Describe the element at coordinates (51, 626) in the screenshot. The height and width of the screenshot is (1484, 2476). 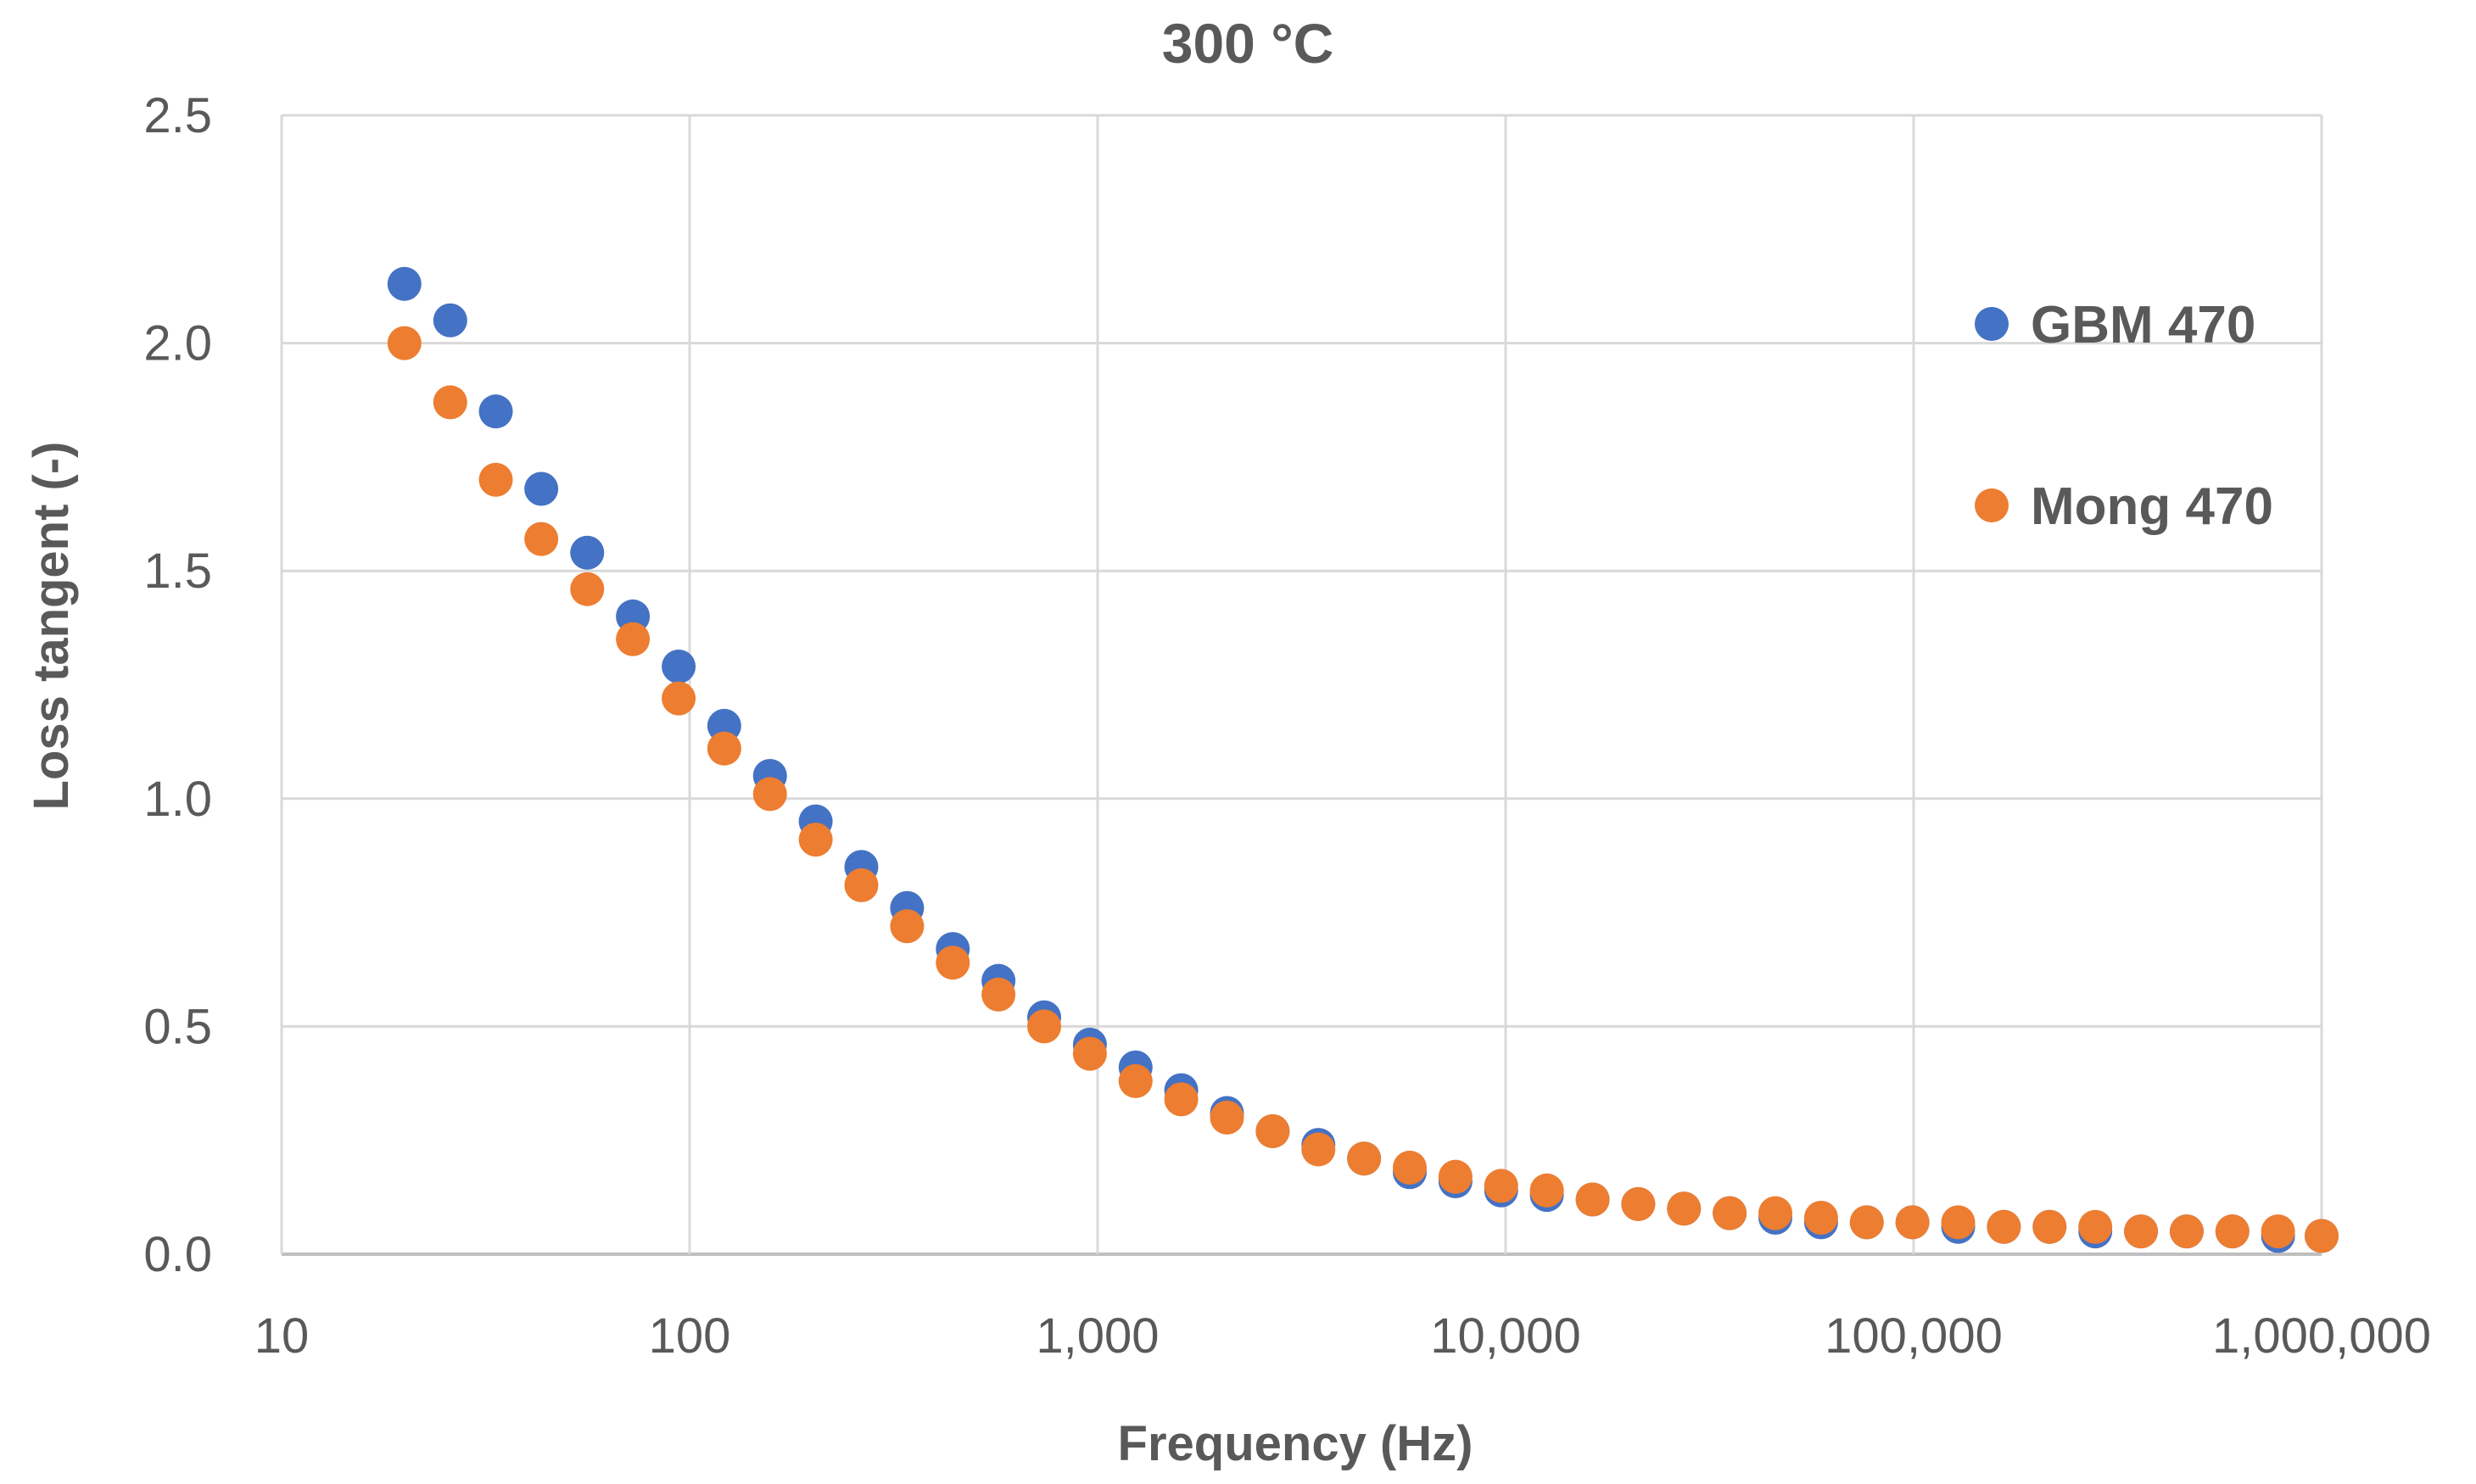
I see `y-axis-title: Loss tangent (-)` at that location.